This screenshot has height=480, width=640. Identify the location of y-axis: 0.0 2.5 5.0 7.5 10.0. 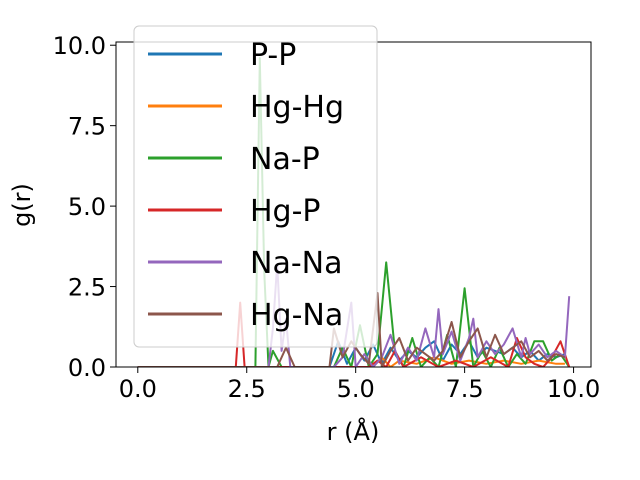
(84, 207).